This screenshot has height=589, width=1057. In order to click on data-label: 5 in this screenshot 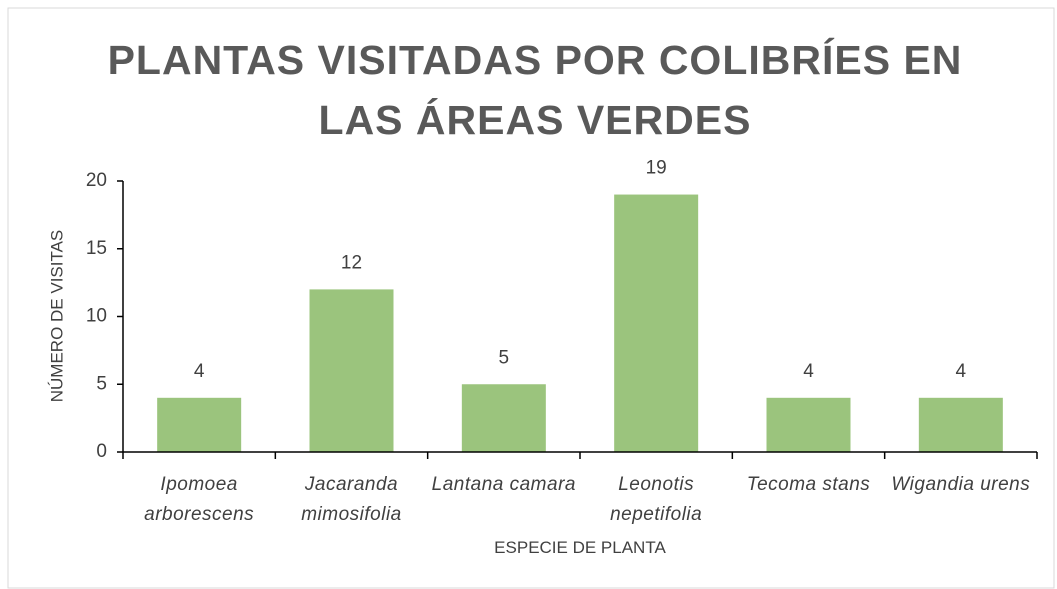, I will do `click(504, 357)`.